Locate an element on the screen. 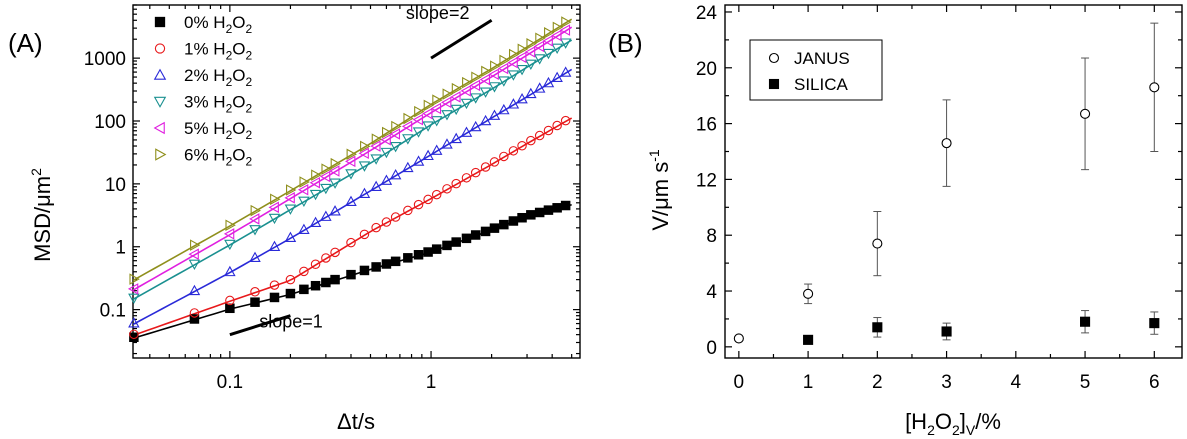 The image size is (1187, 439). x-tick-label: 0.1 is located at coordinates (230, 382).